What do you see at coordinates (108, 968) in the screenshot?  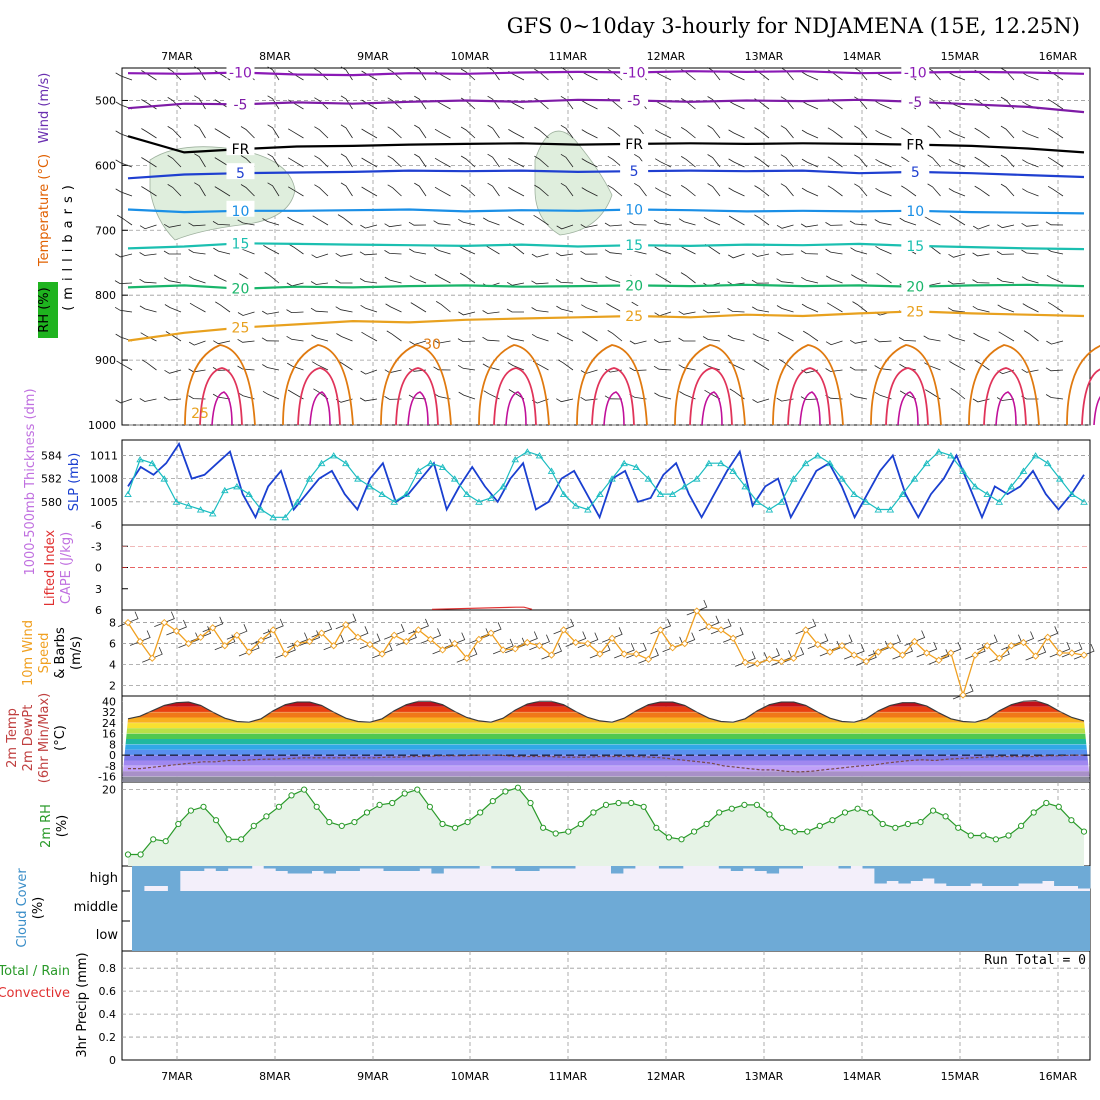 I see `precip-tick-label: 0.8` at bounding box center [108, 968].